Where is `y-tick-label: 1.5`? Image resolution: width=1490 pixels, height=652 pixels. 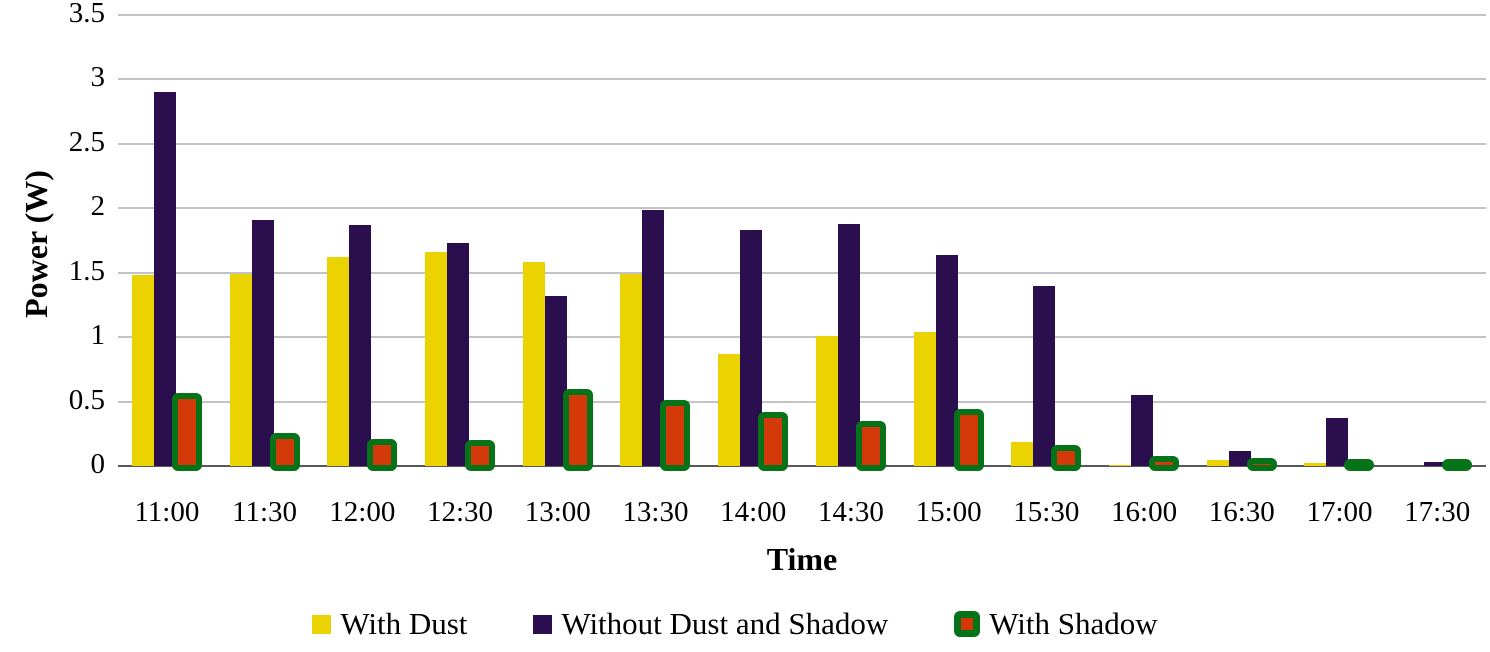
y-tick-label: 1.5 is located at coordinates (86, 270).